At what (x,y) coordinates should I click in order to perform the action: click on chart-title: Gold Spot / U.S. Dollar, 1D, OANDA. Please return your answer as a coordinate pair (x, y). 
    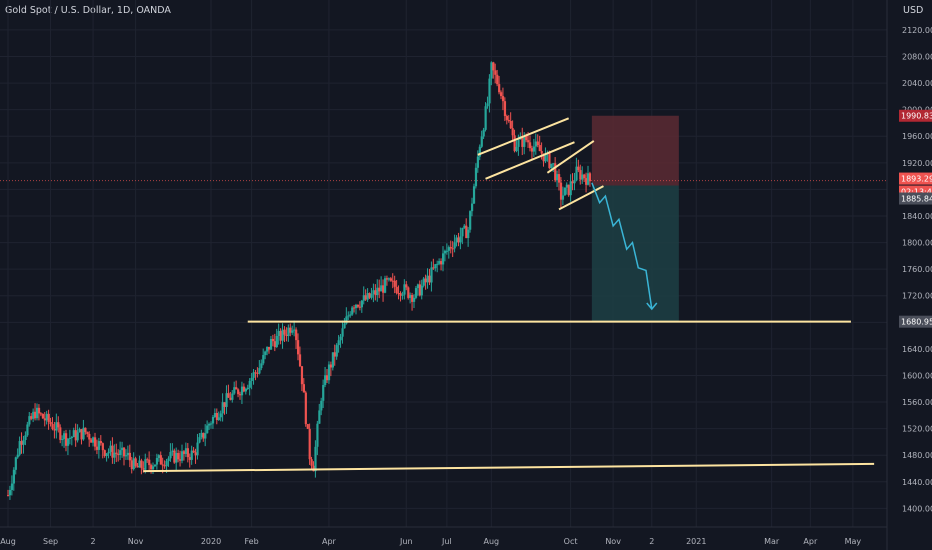
    Looking at the image, I should click on (88, 10).